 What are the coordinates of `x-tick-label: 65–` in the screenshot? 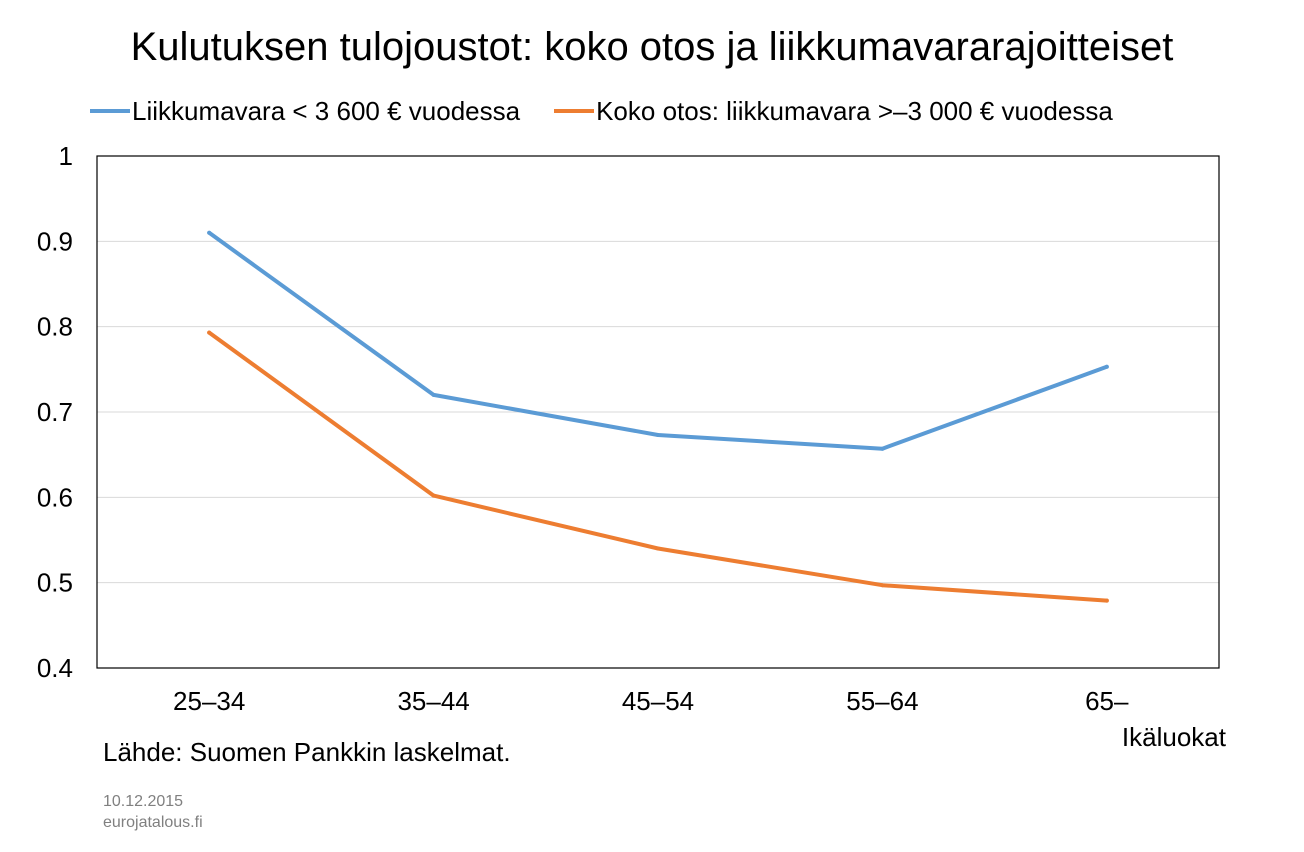 It's located at (1107, 701).